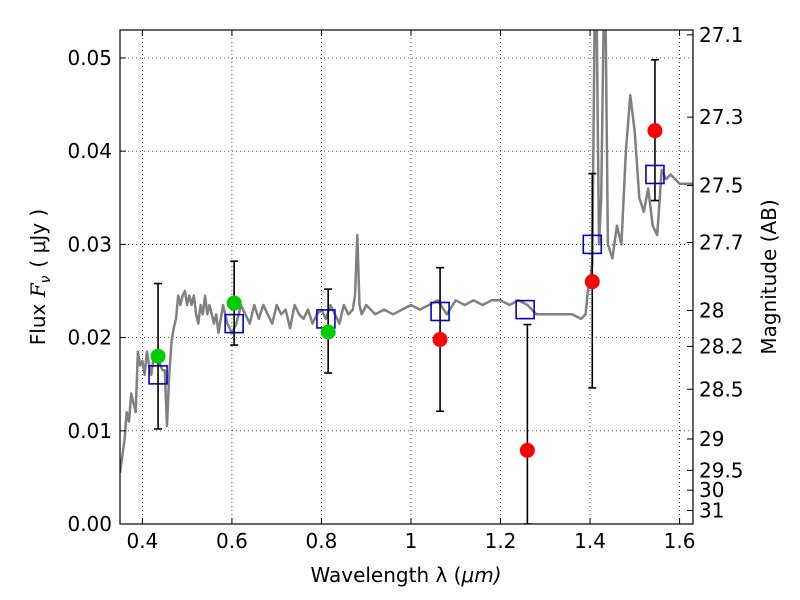  Describe the element at coordinates (89, 58) in the screenshot. I see `y-tick-label: 0.05` at that location.